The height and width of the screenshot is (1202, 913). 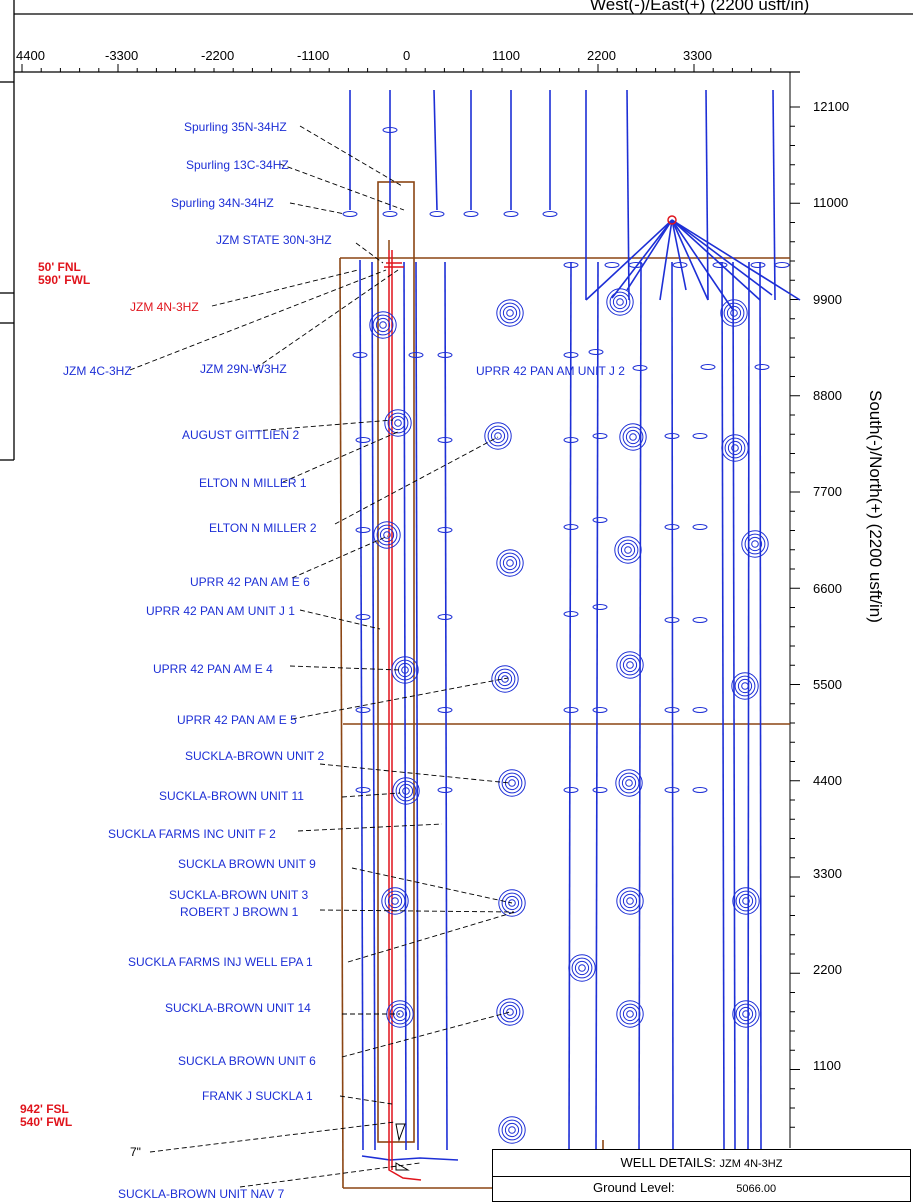 What do you see at coordinates (827, 299) in the screenshot?
I see `y-tick-label: 9900` at bounding box center [827, 299].